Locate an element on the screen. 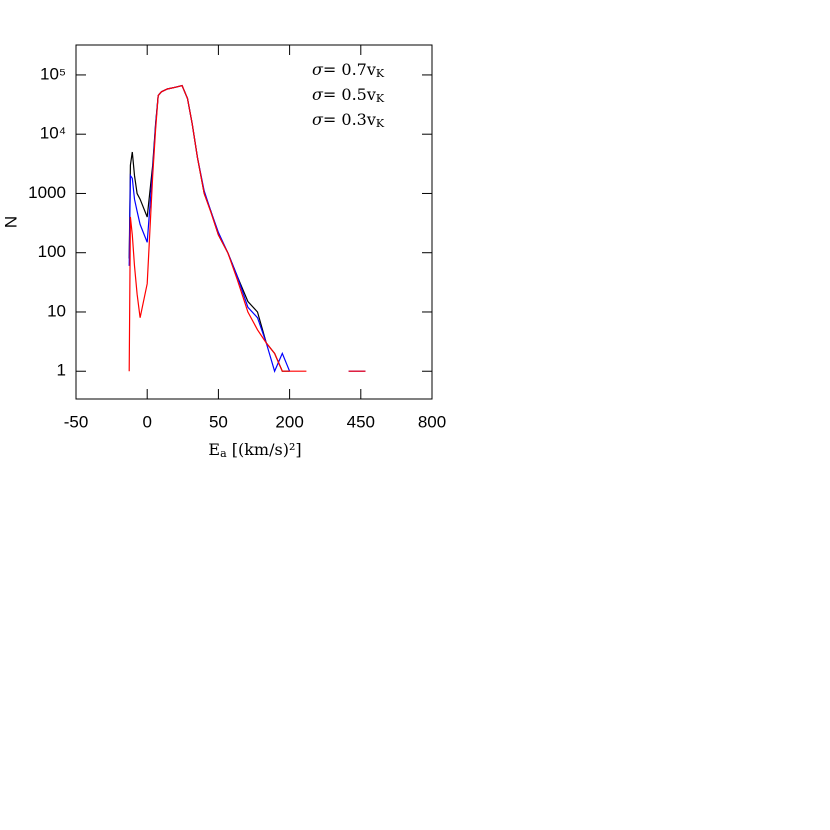  x-tick-label: 50 is located at coordinates (218, 421).